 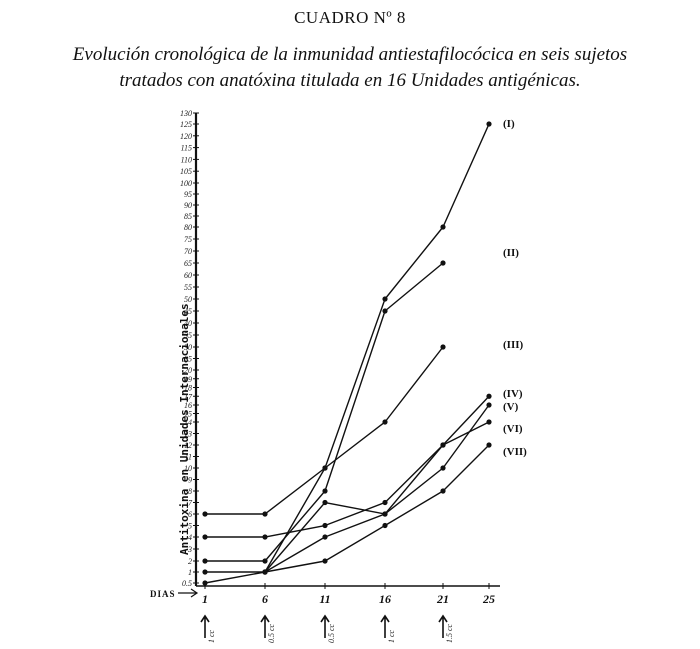 What do you see at coordinates (190, 561) in the screenshot?
I see `y-tick-label: 2` at bounding box center [190, 561].